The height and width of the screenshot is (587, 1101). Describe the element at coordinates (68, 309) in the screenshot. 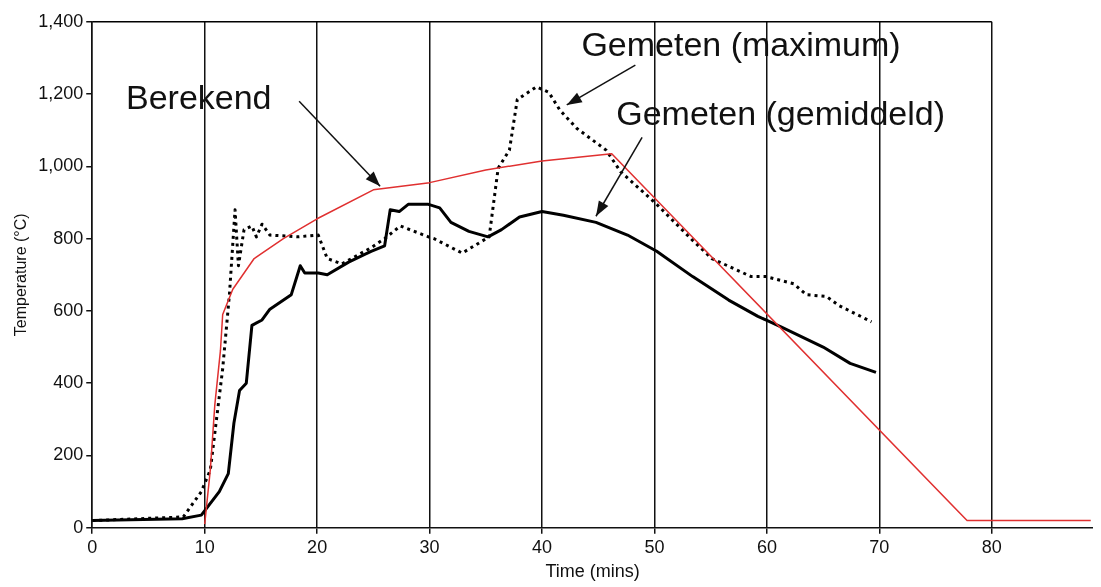

I see `y-tick-label: 600` at that location.